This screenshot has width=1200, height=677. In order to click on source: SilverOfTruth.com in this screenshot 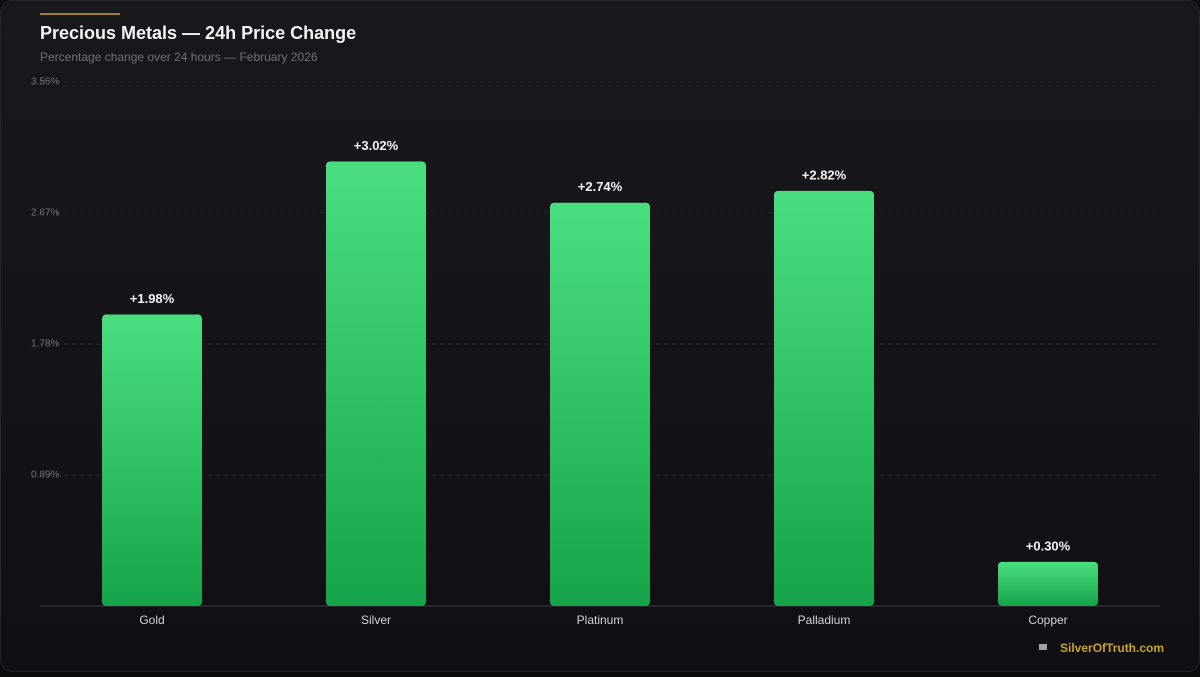, I will do `click(1112, 648)`.